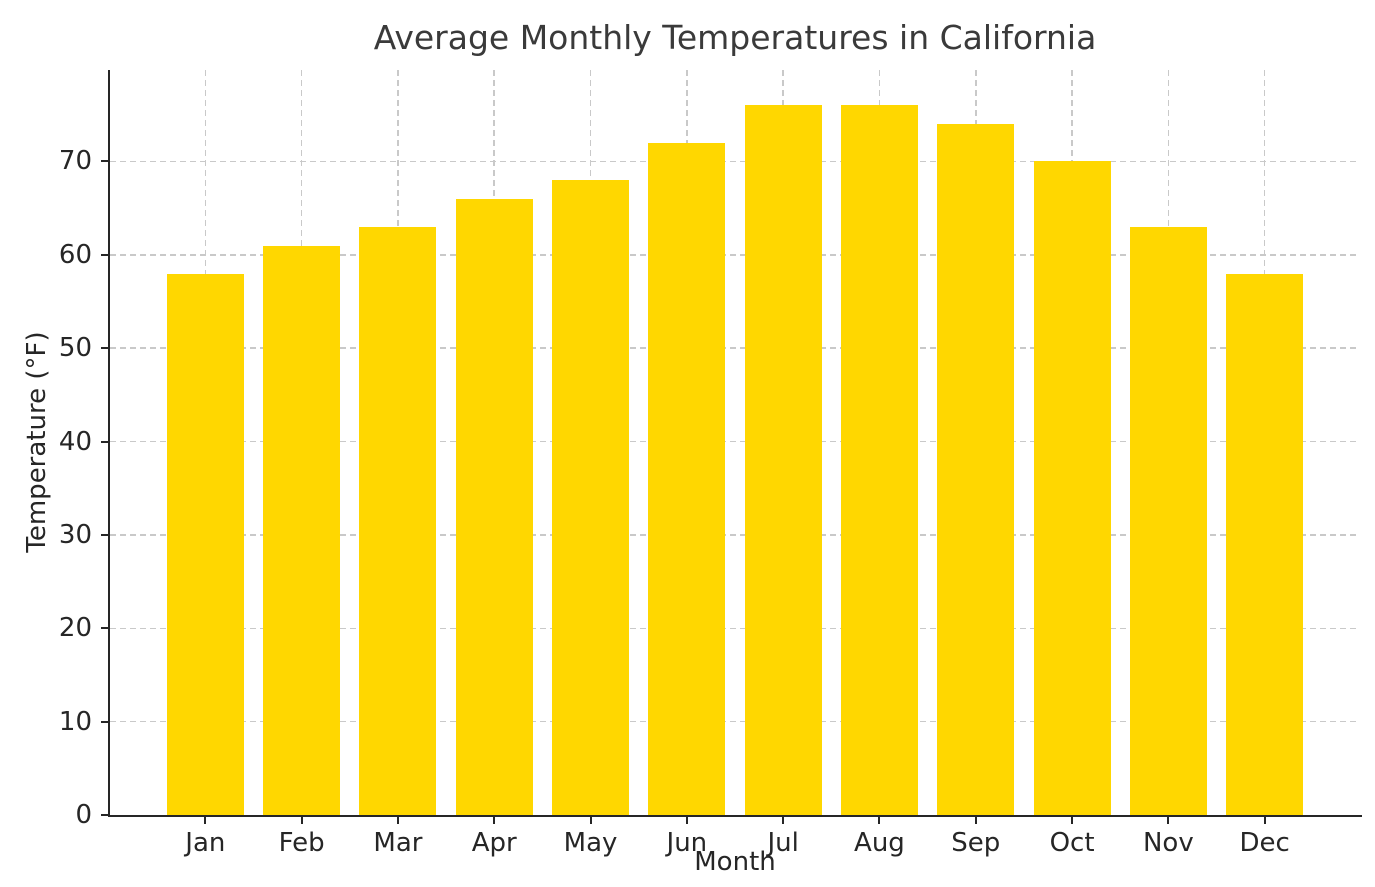  Describe the element at coordinates (1168, 520) in the screenshot. I see `bar-nov` at that location.